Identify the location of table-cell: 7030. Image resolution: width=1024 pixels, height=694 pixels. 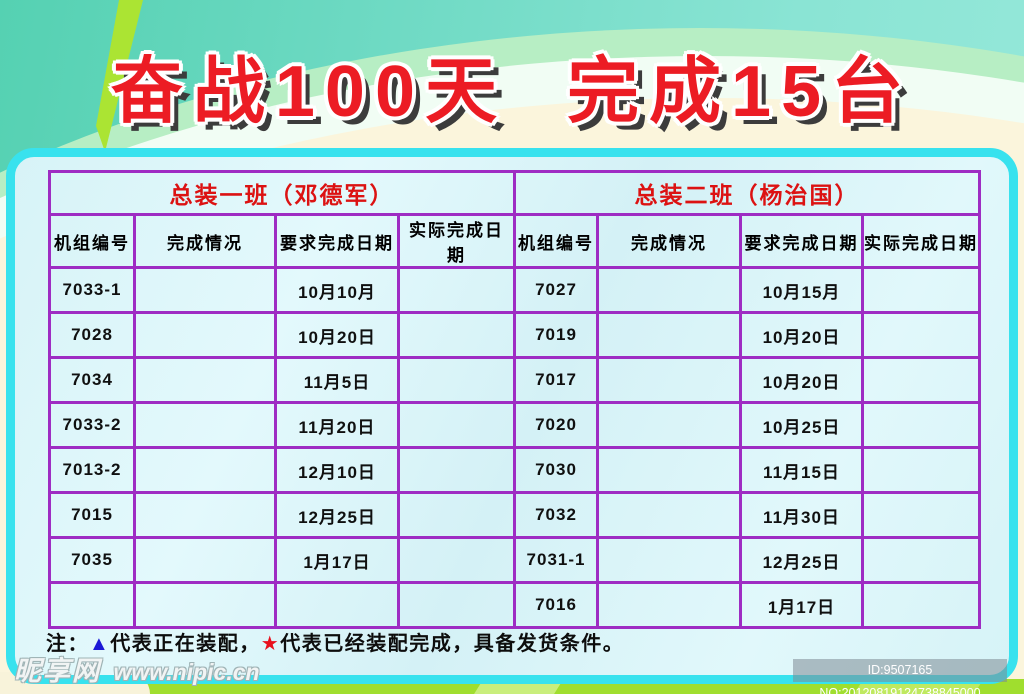
(556, 470).